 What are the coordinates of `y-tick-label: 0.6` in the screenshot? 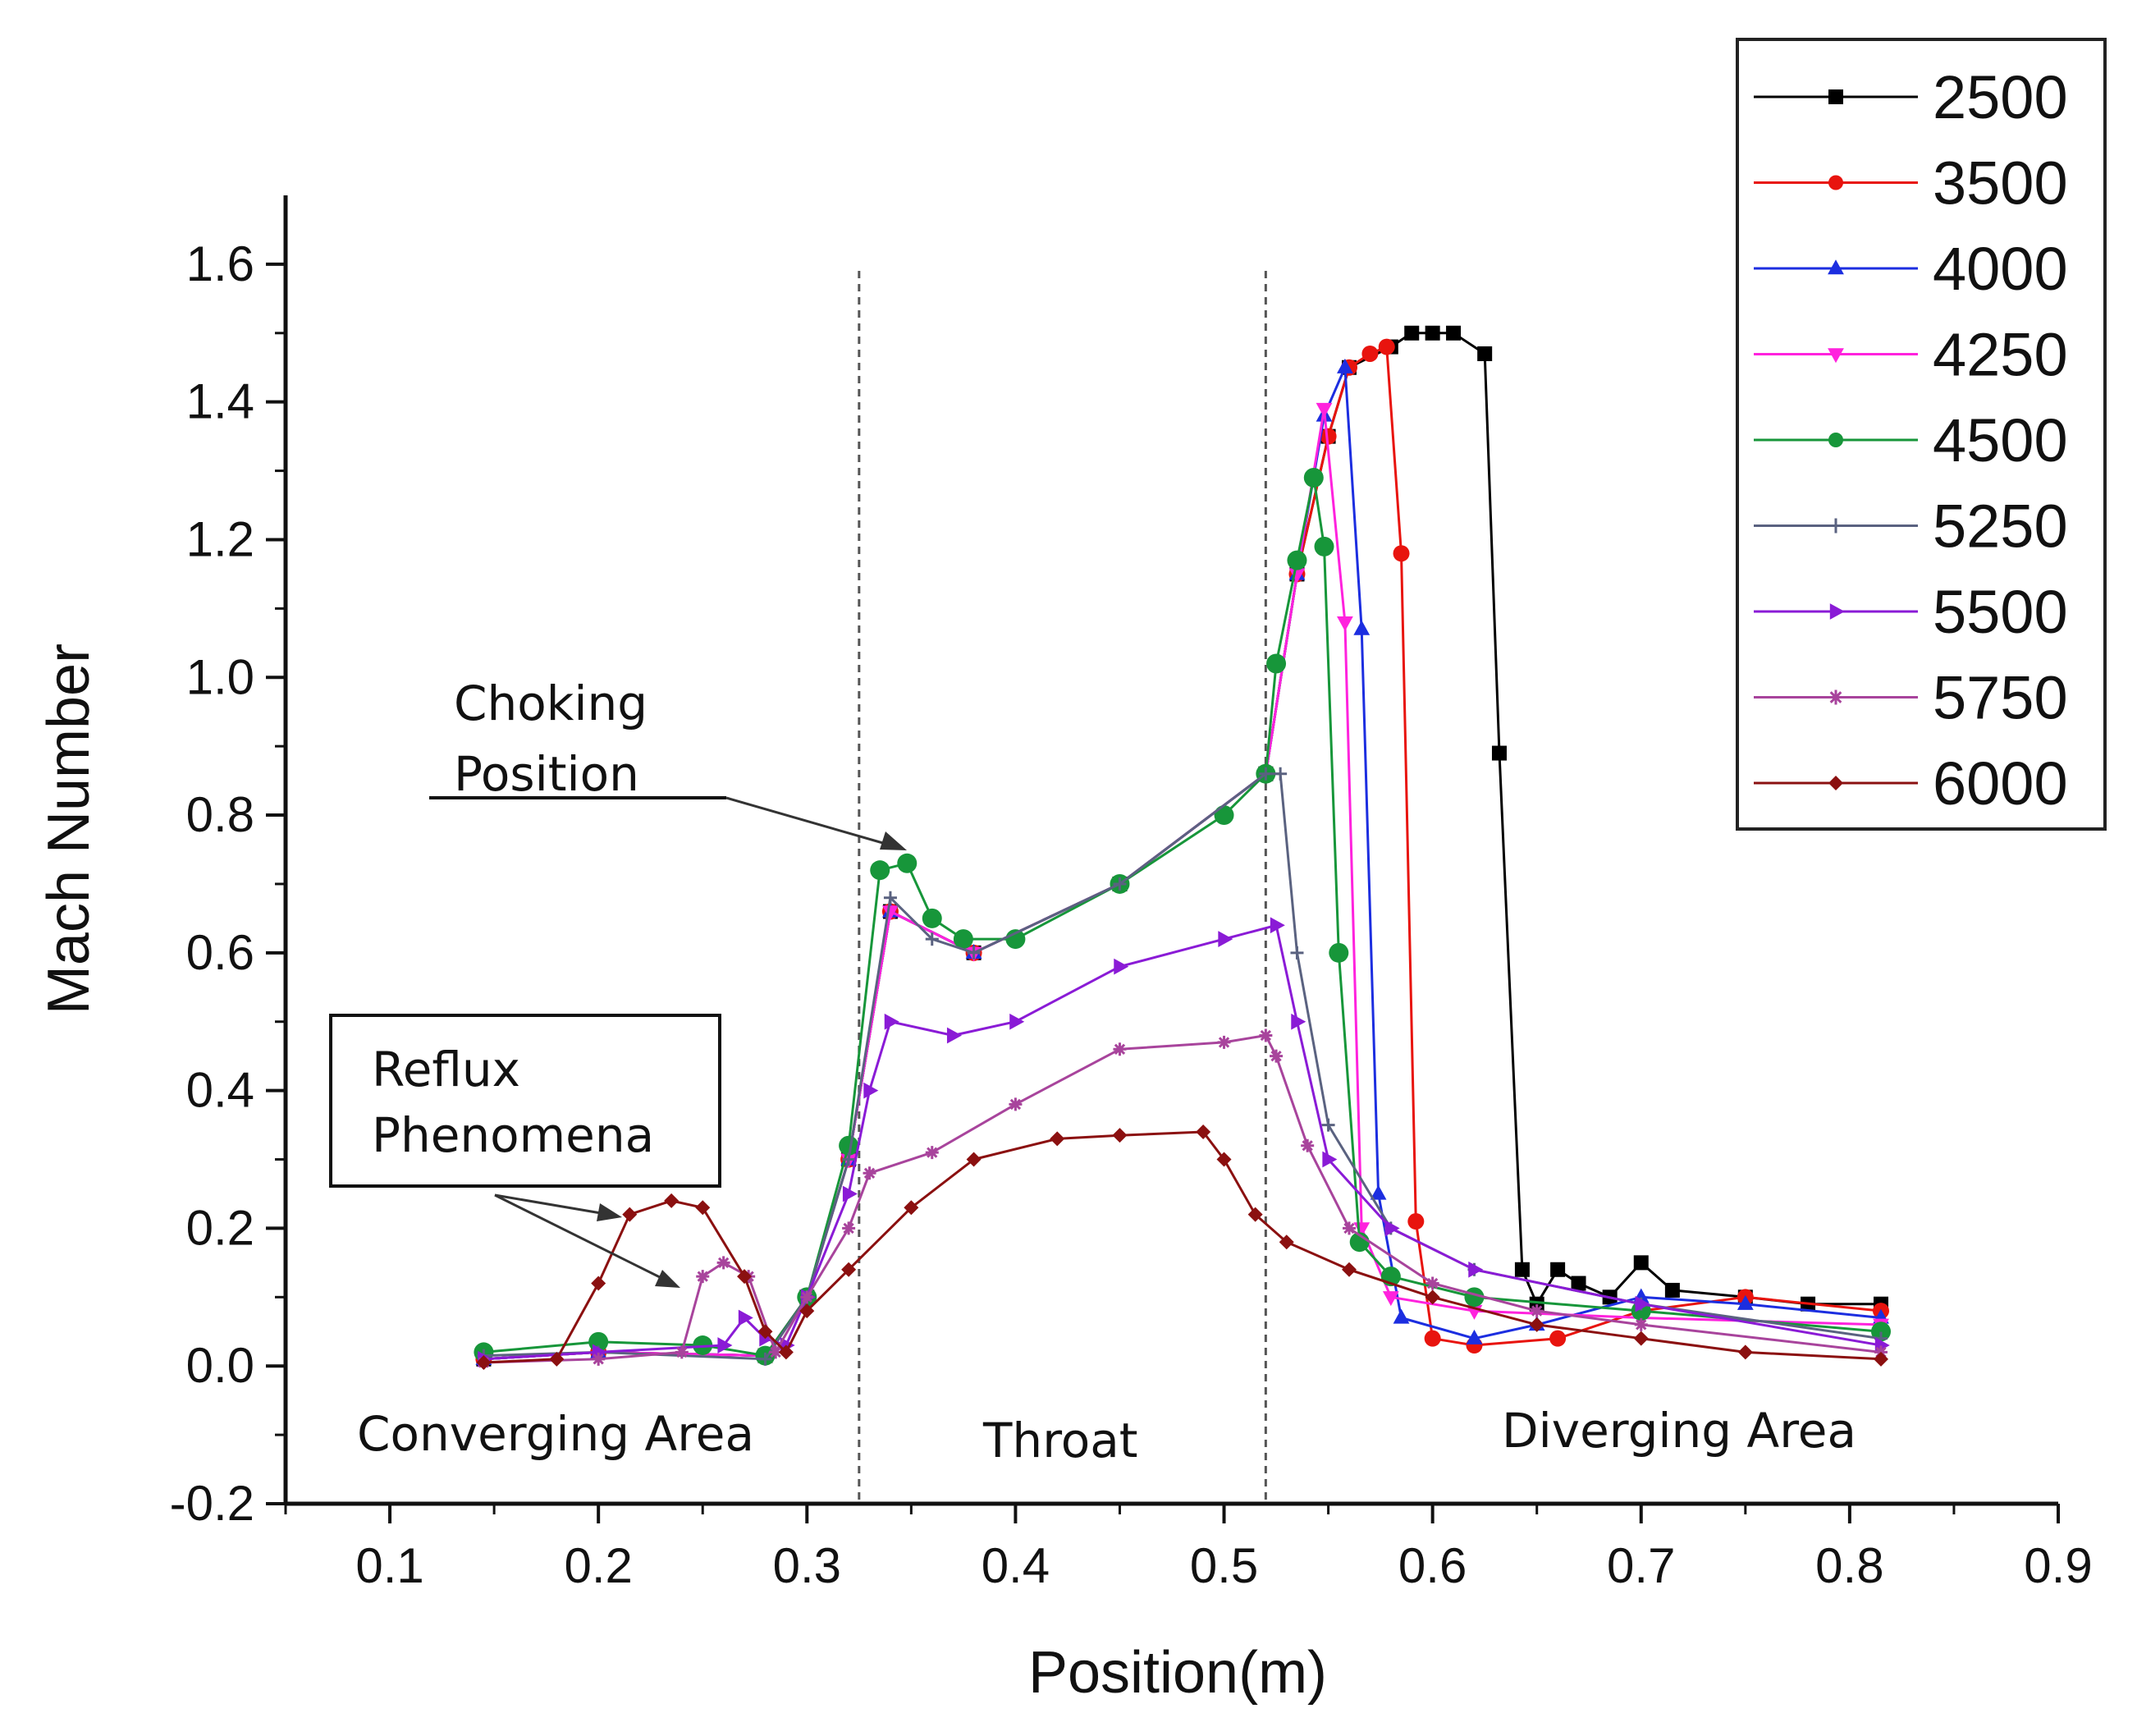 It's located at (220, 952).